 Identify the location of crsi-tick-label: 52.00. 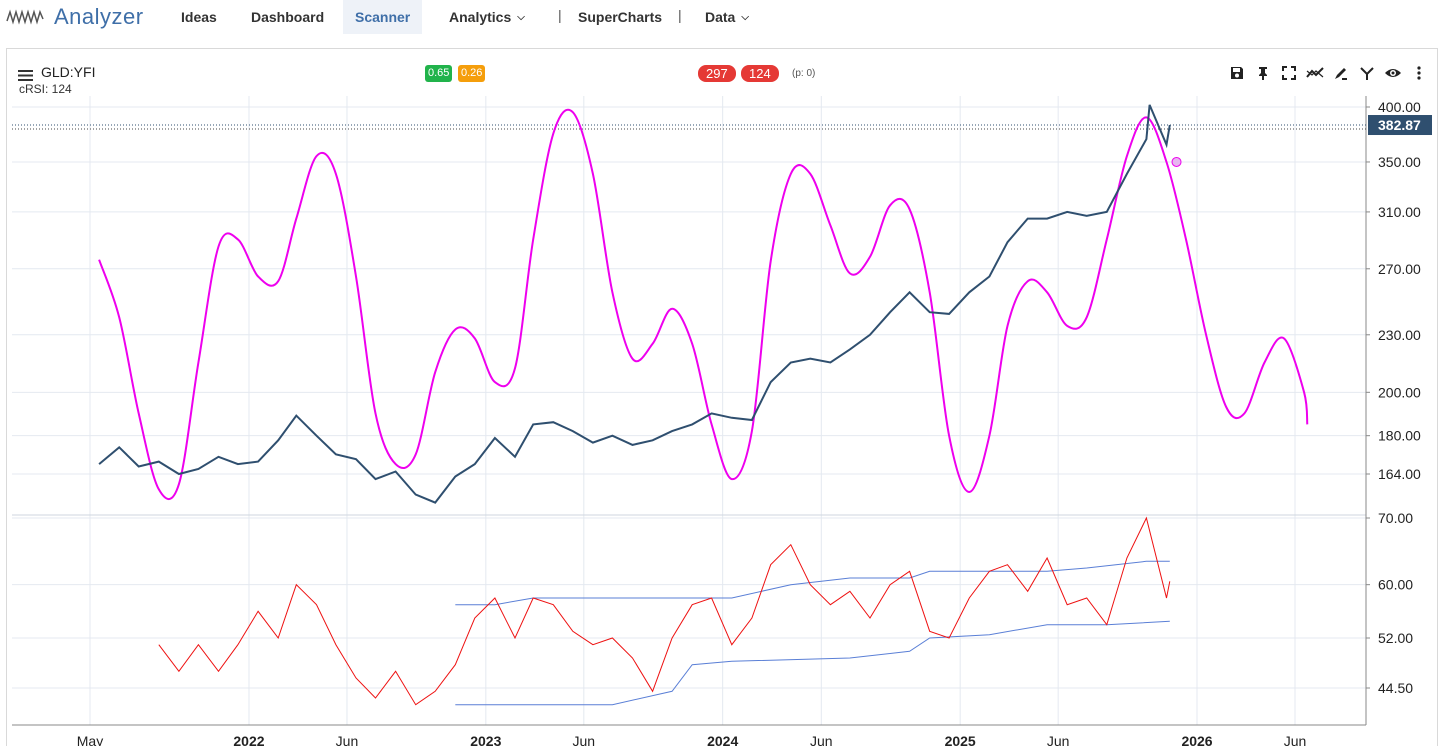
(1395, 638).